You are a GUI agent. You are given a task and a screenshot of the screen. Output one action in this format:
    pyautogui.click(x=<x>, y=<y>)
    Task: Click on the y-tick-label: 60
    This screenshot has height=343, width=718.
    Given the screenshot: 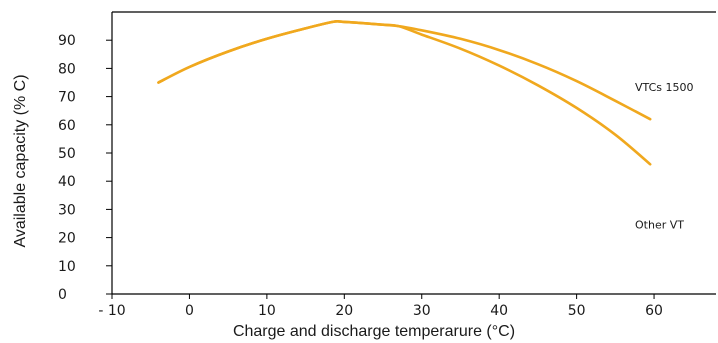 What is the action you would take?
    pyautogui.click(x=67, y=126)
    